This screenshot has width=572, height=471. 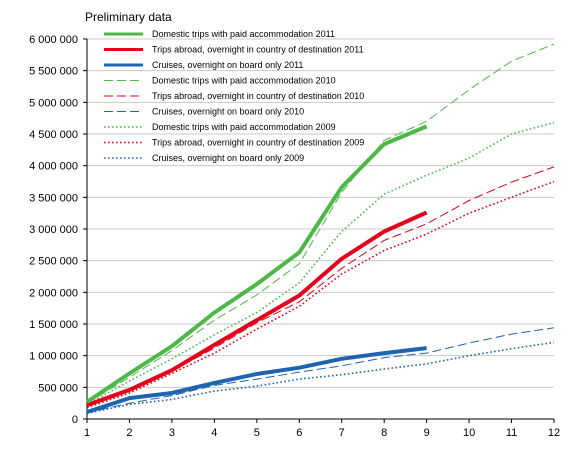 What do you see at coordinates (554, 433) in the screenshot?
I see `x-tick-label: 12` at bounding box center [554, 433].